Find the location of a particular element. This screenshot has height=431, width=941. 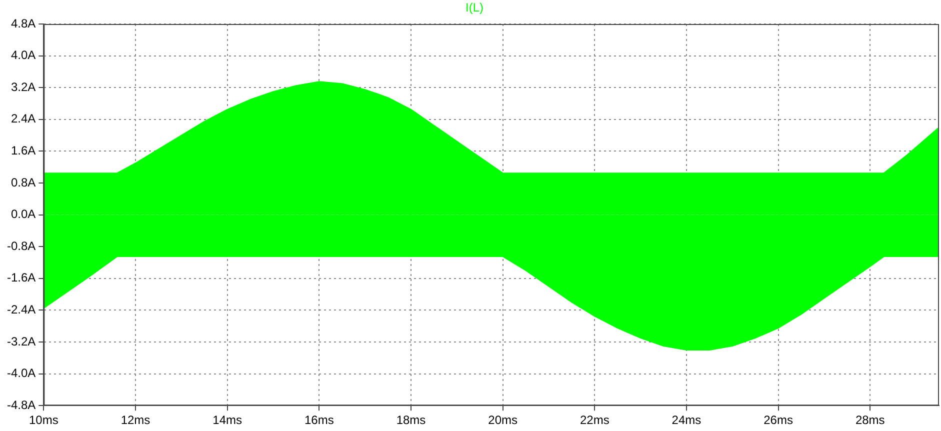

x-tick-label: 14ms is located at coordinates (227, 420).